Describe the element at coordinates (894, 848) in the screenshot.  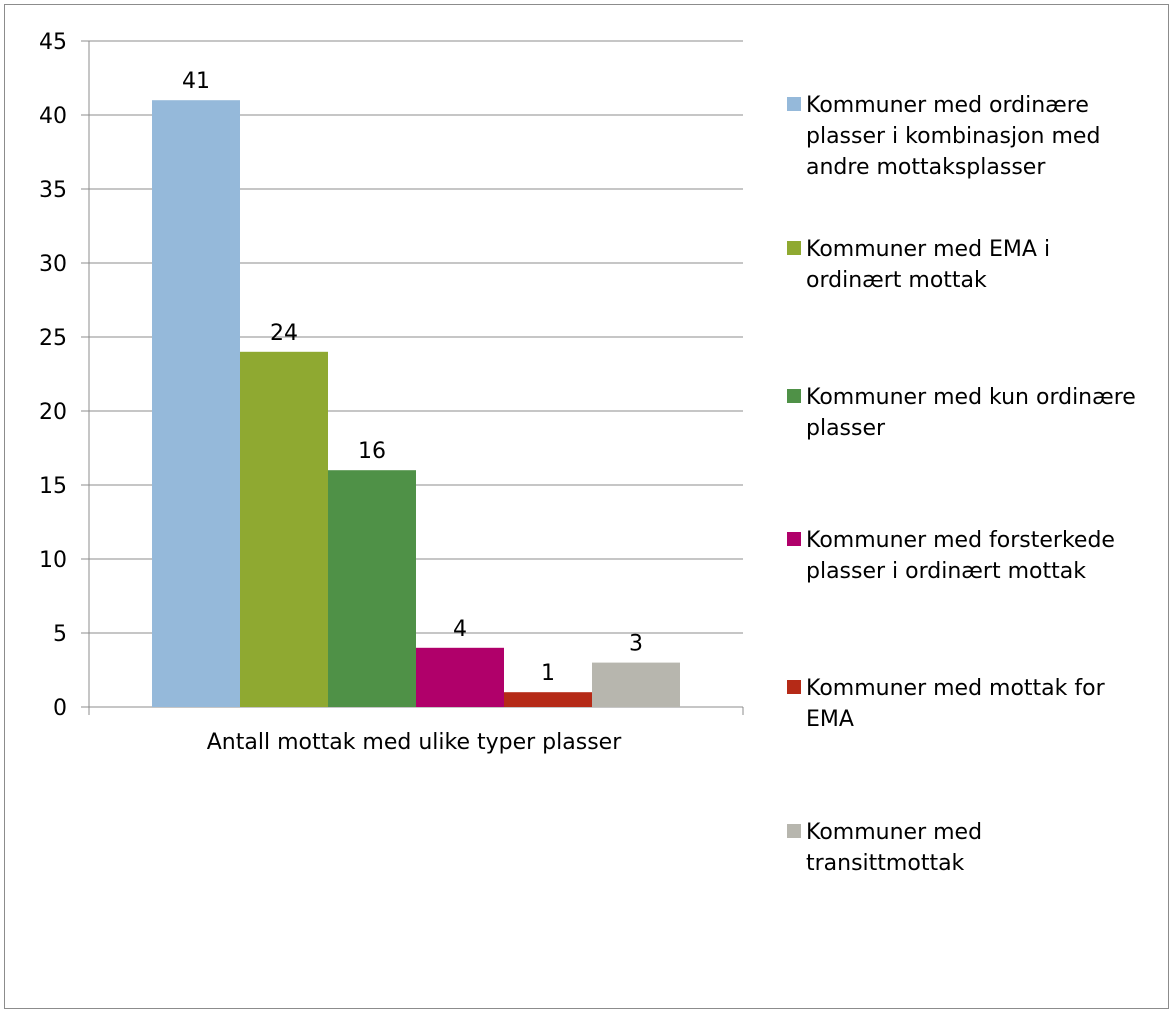
I see `legend-label-series-6: Kommuner med transittmottak` at that location.